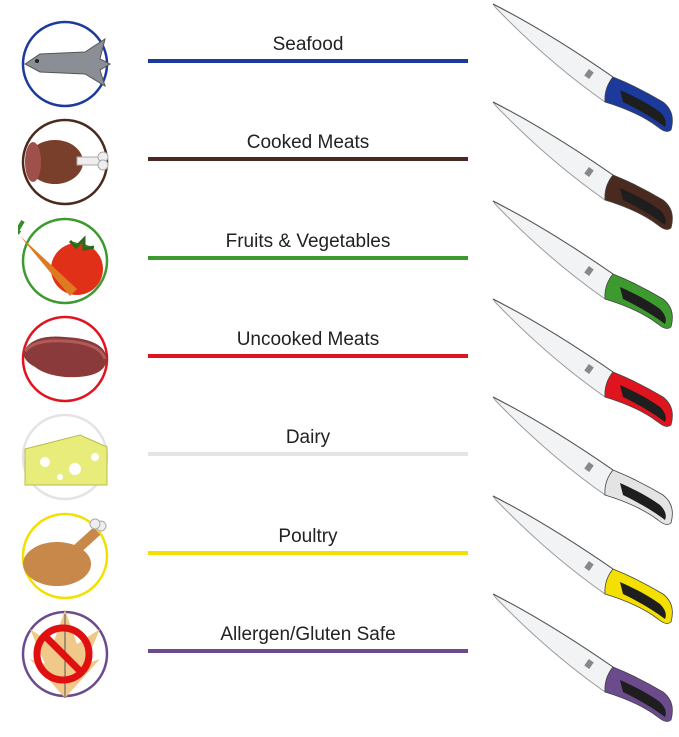  I want to click on category-label: Fruits & Vegetables, so click(308, 241).